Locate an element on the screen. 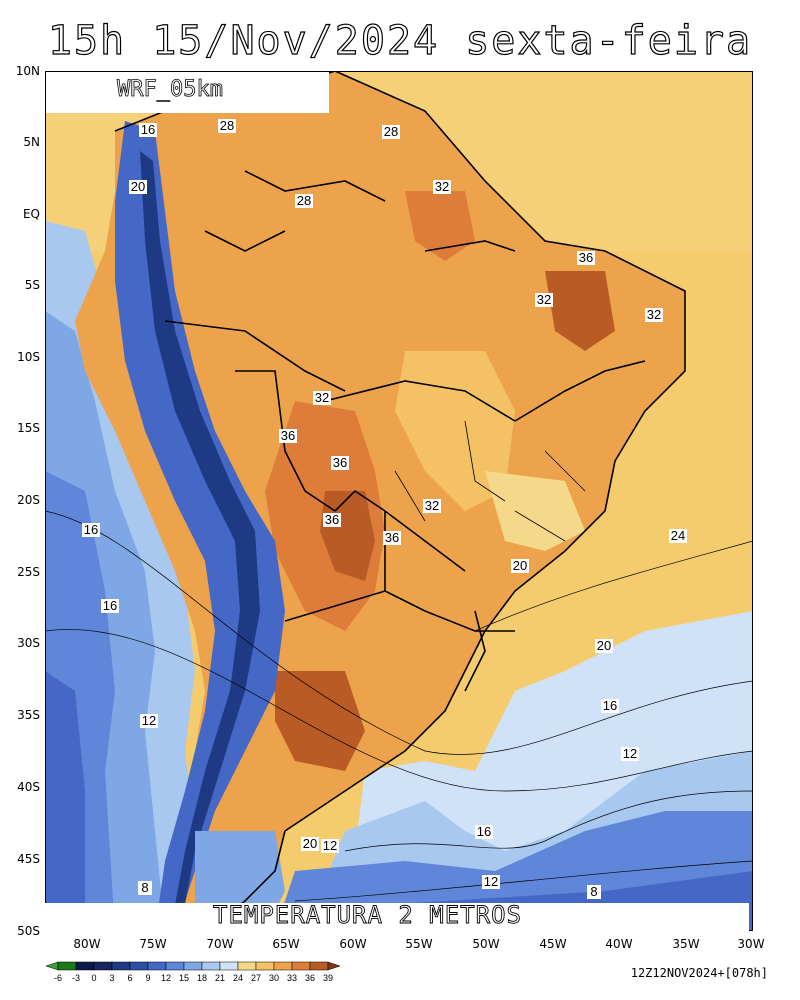 This screenshot has width=800, height=1000. lon-label: 30W is located at coordinates (751, 944).